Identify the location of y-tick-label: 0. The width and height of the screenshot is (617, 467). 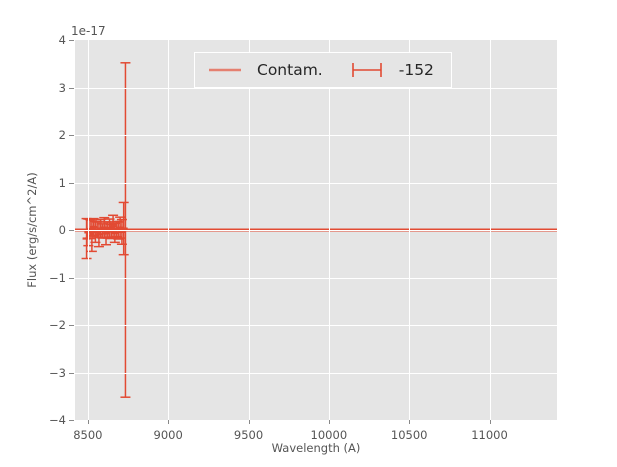
(62, 230).